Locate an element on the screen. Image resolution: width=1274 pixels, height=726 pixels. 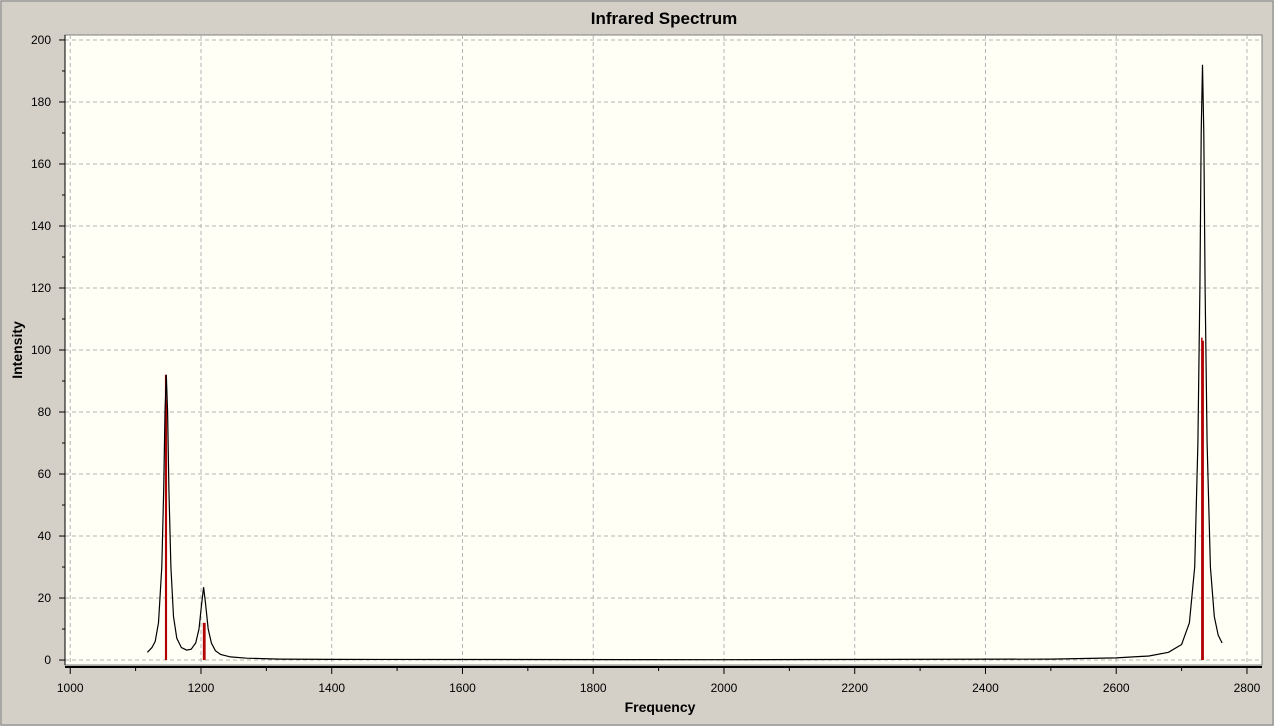
x-tick-label: 1800 is located at coordinates (593, 688).